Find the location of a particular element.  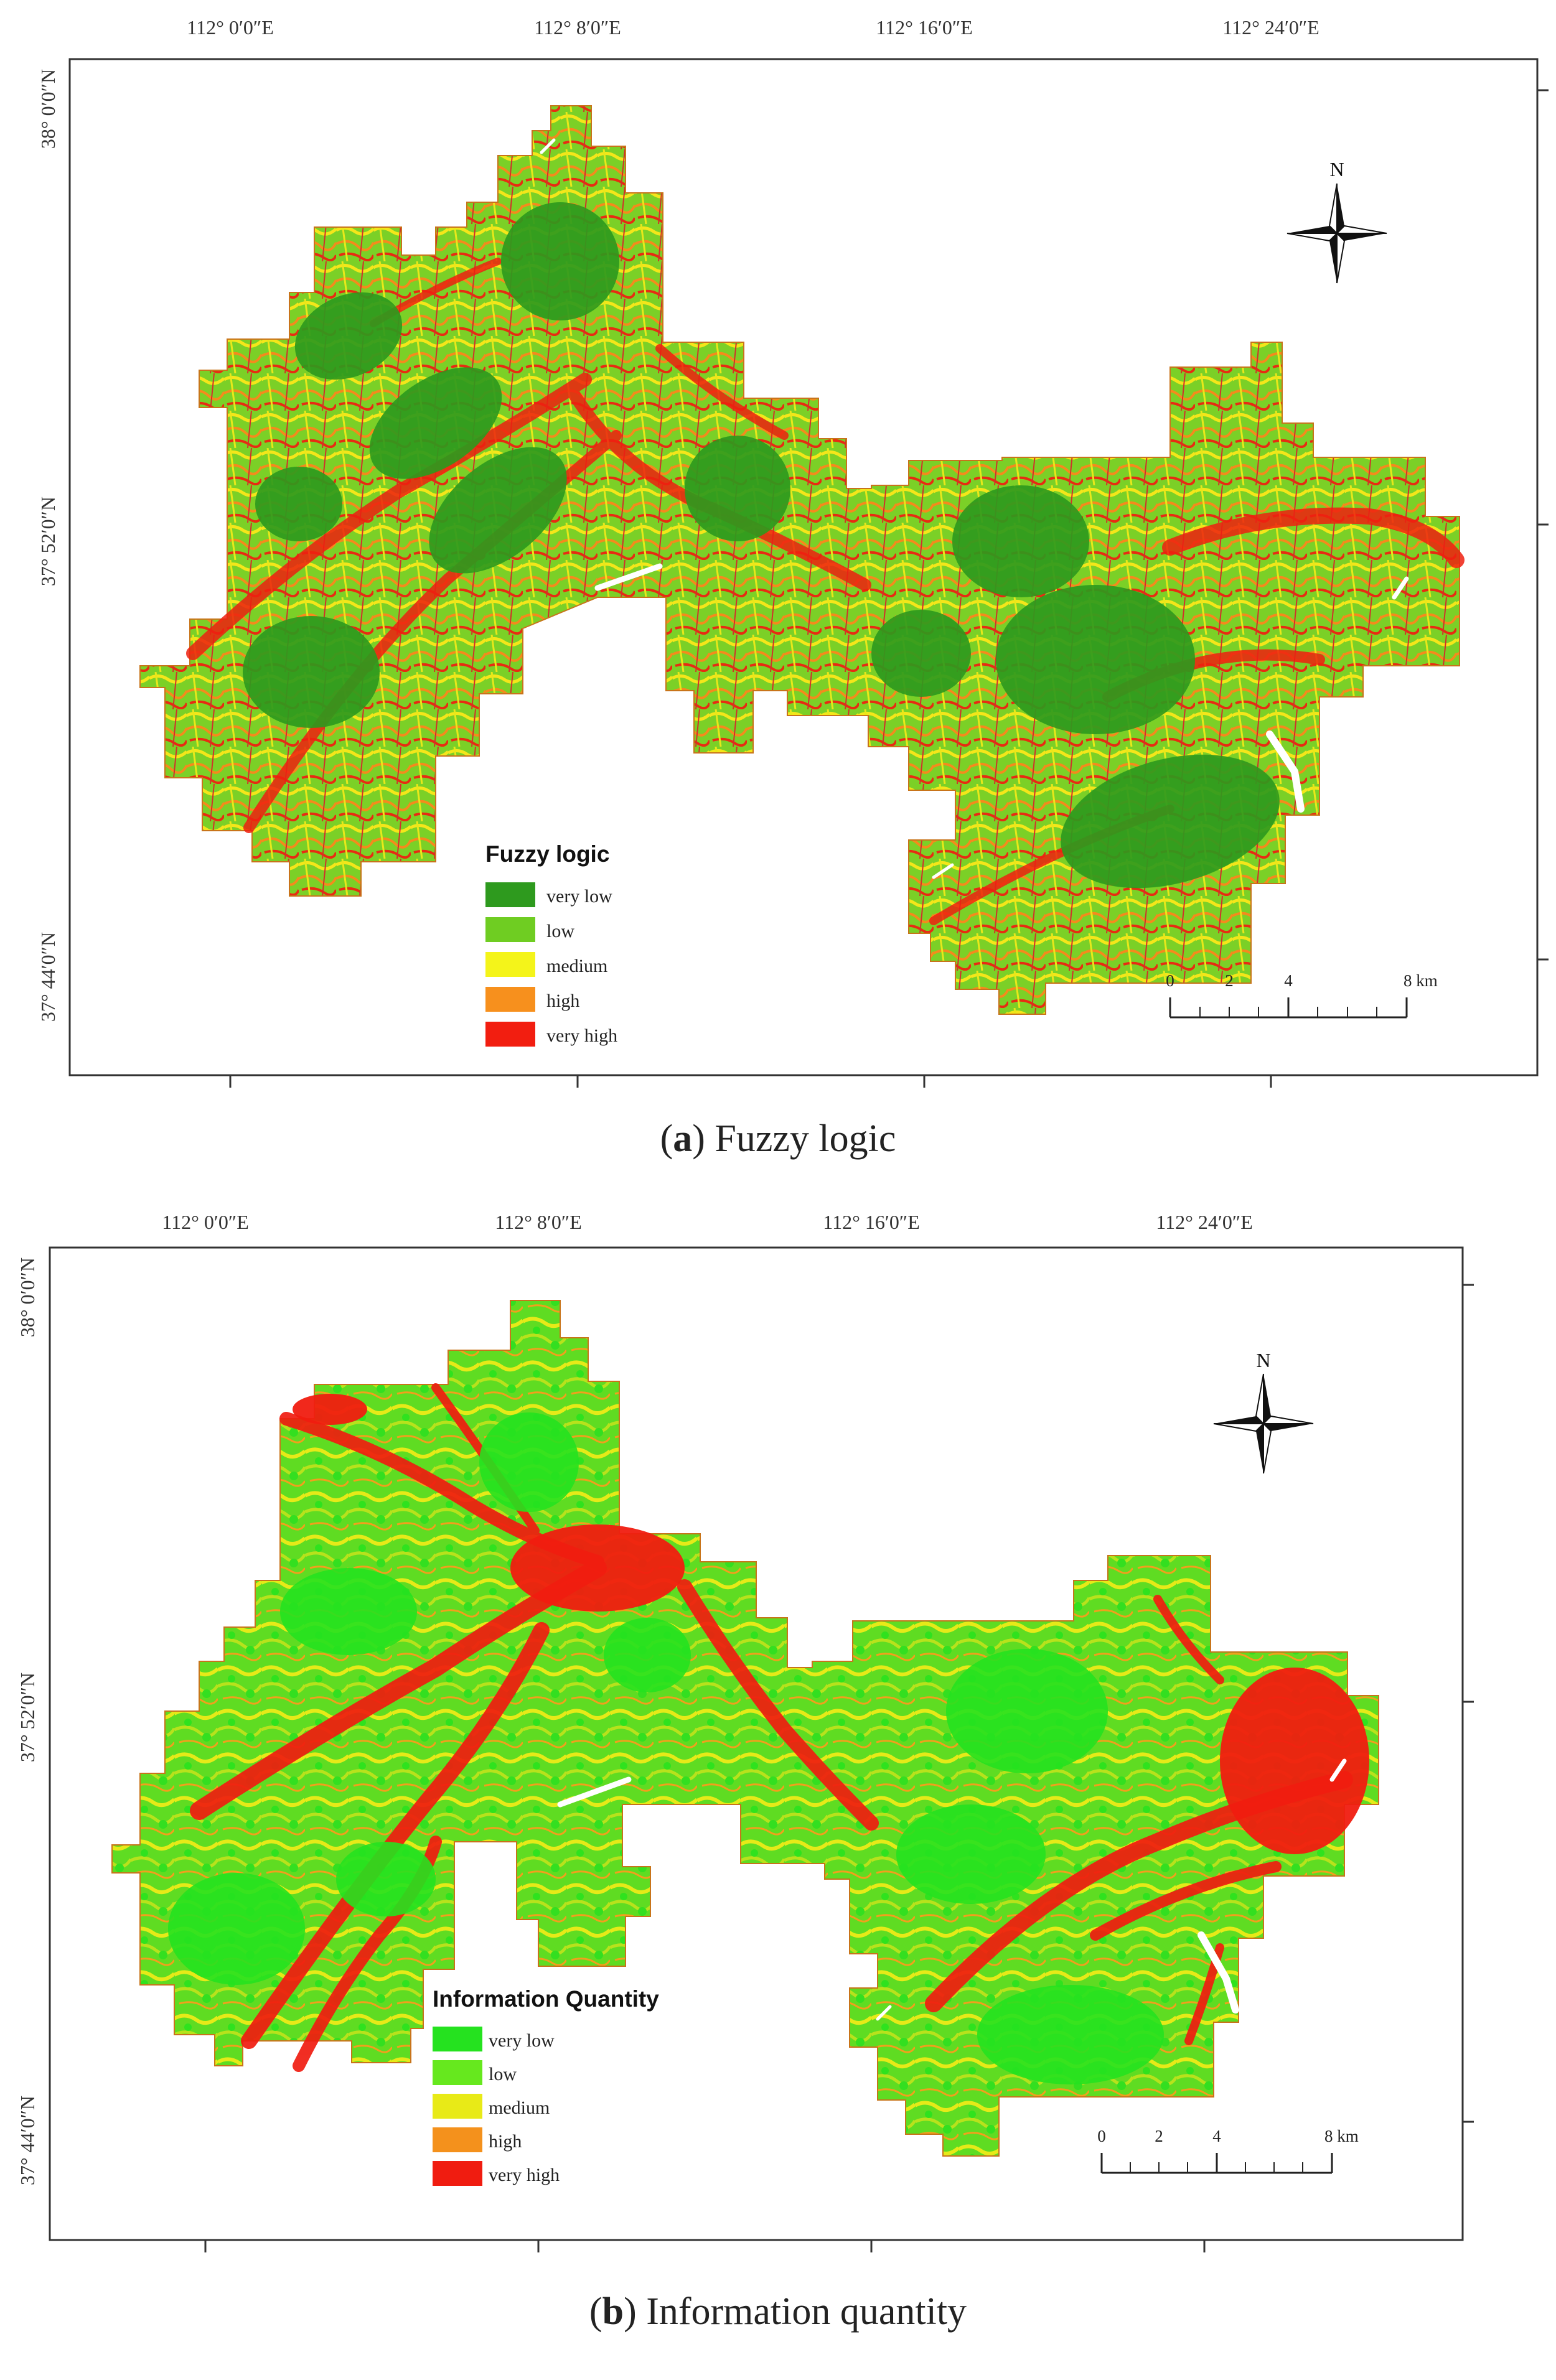

caption-text: Fuzzy logic is located at coordinates (800, 1139).